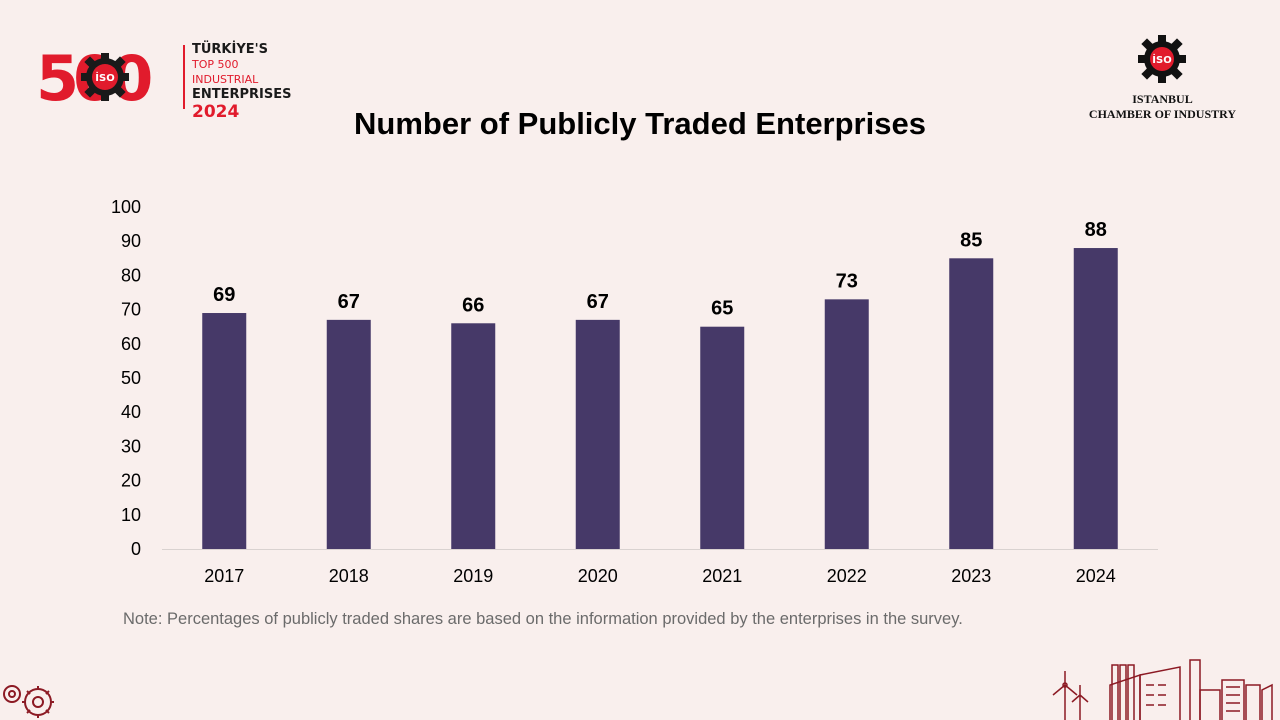 The height and width of the screenshot is (720, 1280). I want to click on logo-line-enterprises: ENTERPRISES, so click(242, 94).